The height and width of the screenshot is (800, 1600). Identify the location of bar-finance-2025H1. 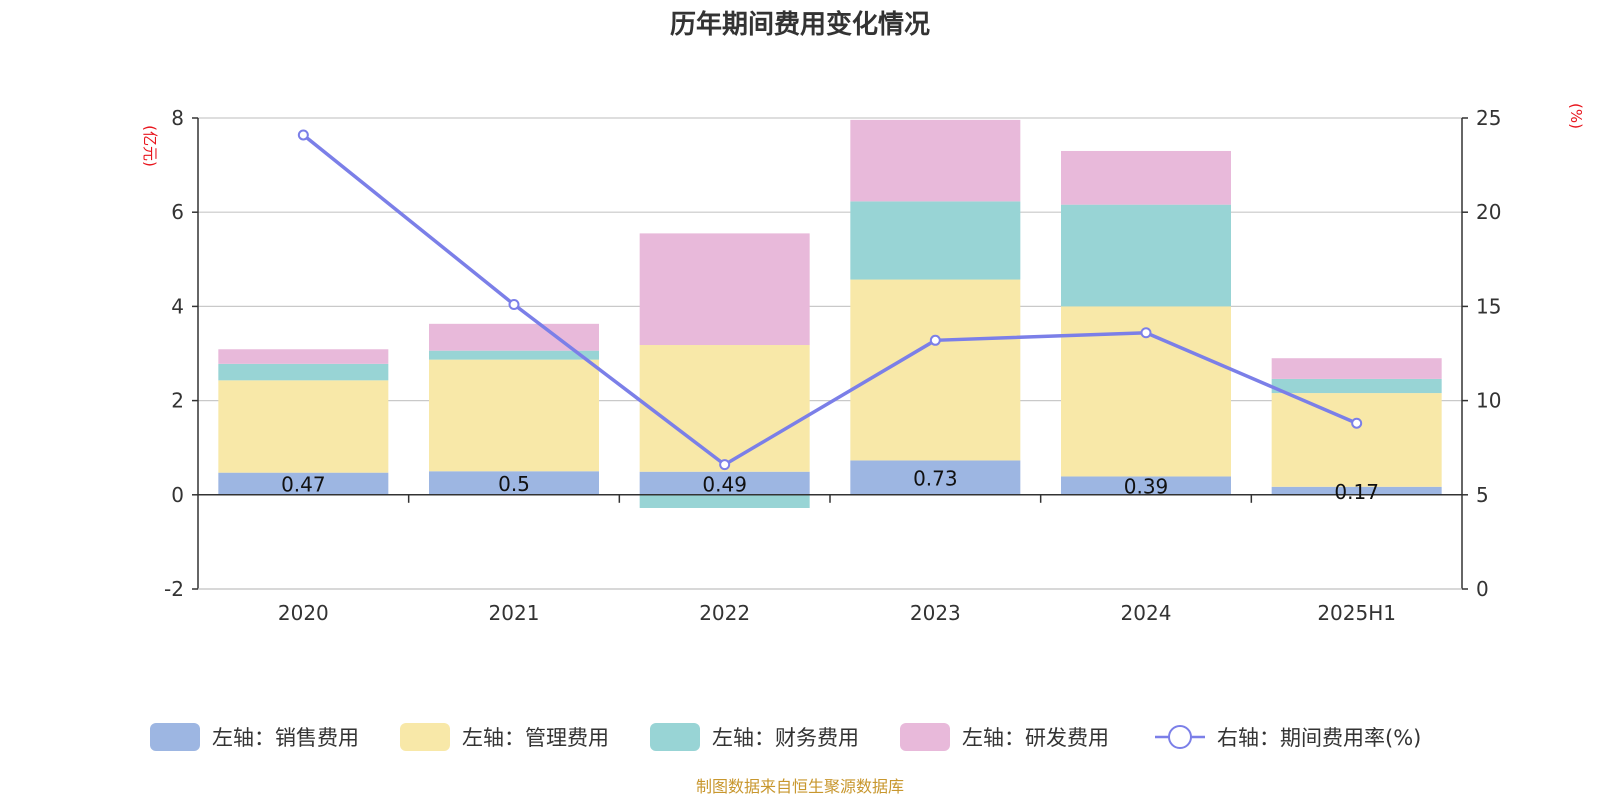
(1356, 386).